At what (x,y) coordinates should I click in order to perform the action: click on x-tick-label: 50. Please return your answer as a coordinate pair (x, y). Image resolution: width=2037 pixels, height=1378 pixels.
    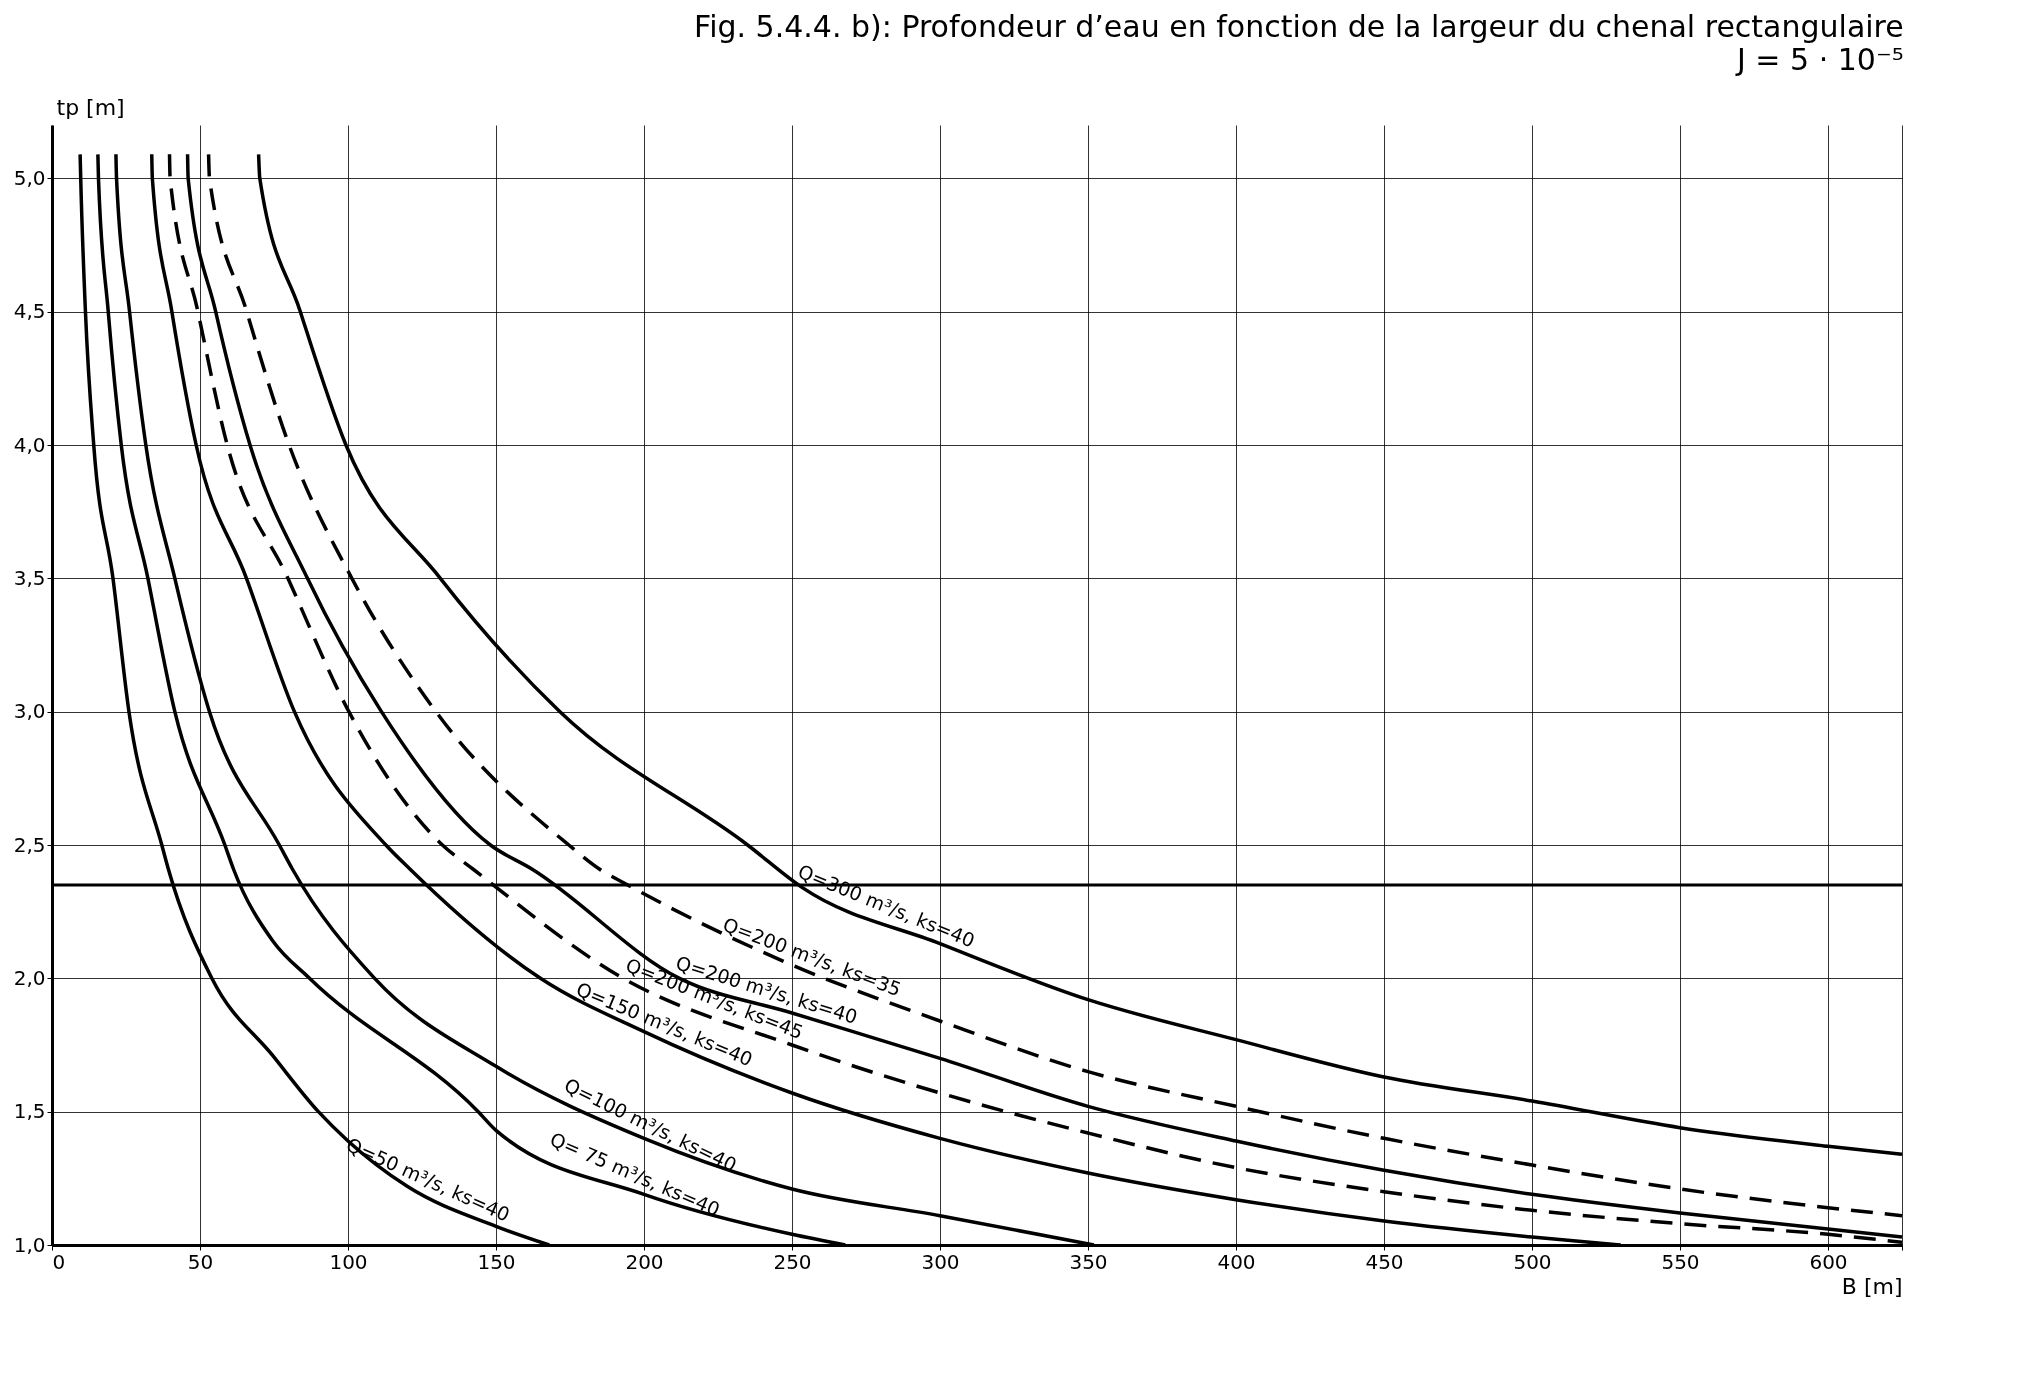
    Looking at the image, I should click on (200, 1261).